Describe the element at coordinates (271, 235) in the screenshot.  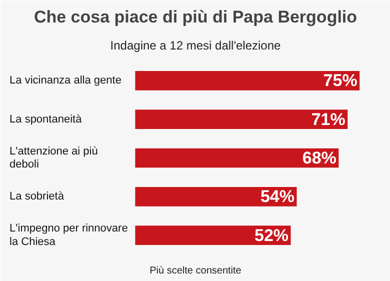
I see `data-label: 52%` at that location.